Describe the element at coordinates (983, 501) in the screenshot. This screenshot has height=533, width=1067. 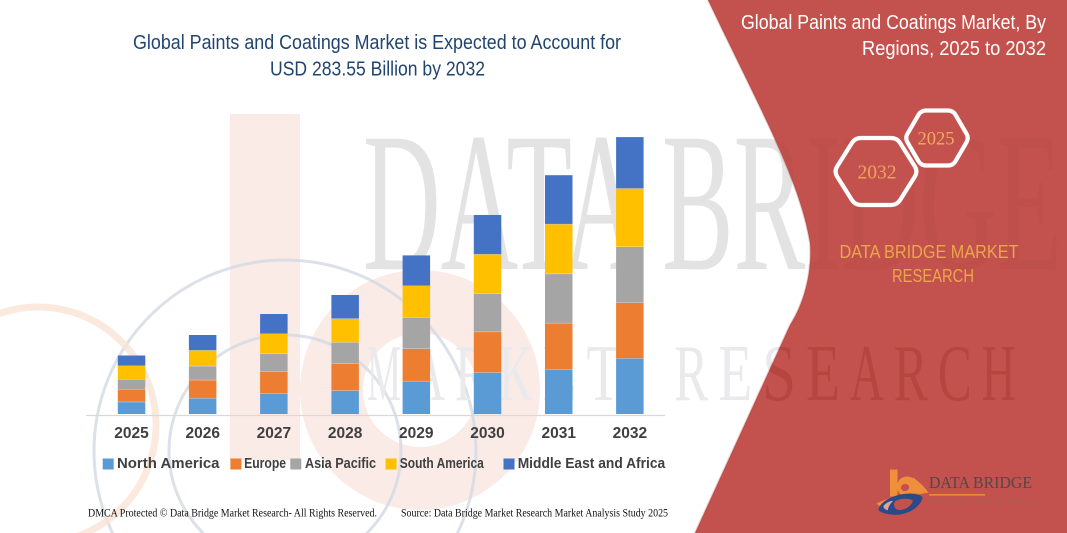
I see `svg-text: MARKET RESEARCH` at that location.